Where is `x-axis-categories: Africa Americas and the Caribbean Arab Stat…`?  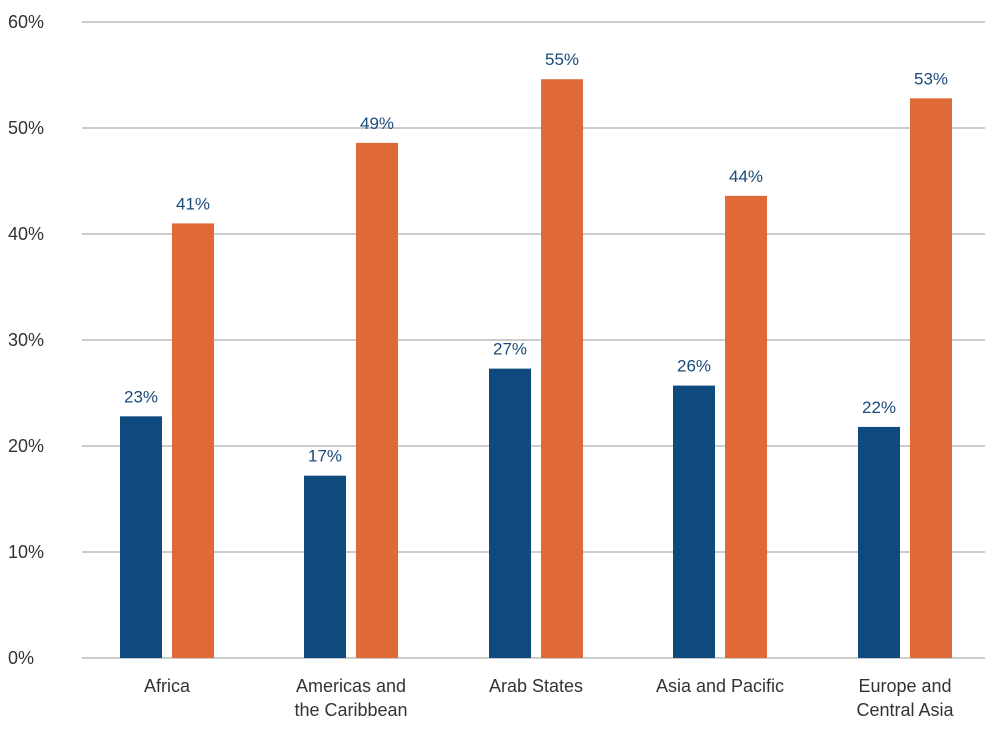
x-axis-categories: Africa Americas and the Caribbean Arab Stat… is located at coordinates (549, 698).